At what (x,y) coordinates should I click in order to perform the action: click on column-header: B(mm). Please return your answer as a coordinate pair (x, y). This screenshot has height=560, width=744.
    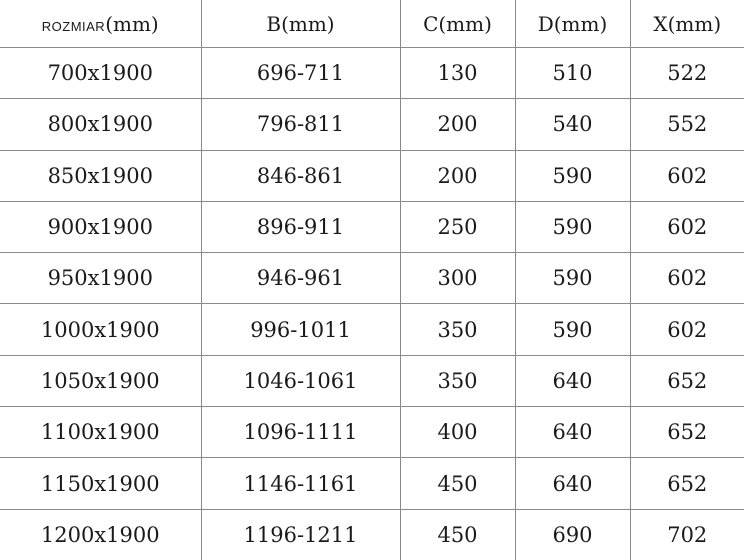
    Looking at the image, I should click on (300, 24).